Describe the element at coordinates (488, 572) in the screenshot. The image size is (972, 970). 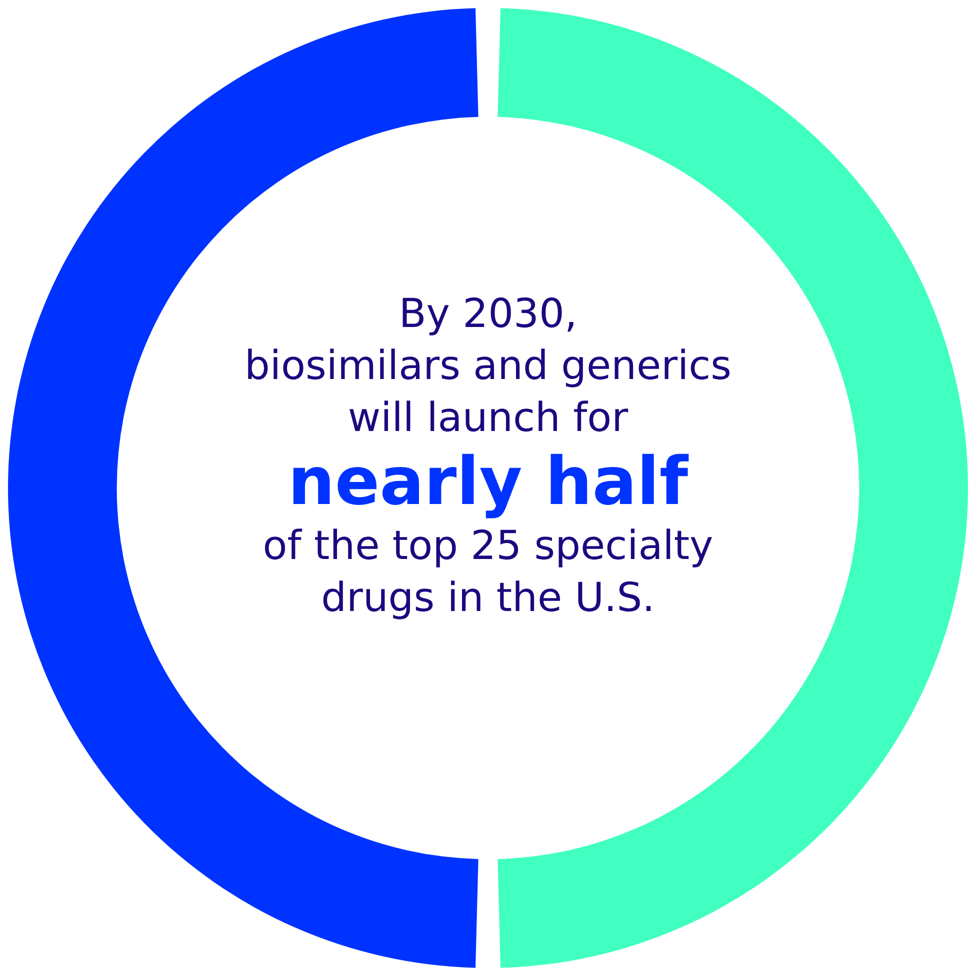
I see `text: of the top 25 specialty drugs in the U.S.` at that location.